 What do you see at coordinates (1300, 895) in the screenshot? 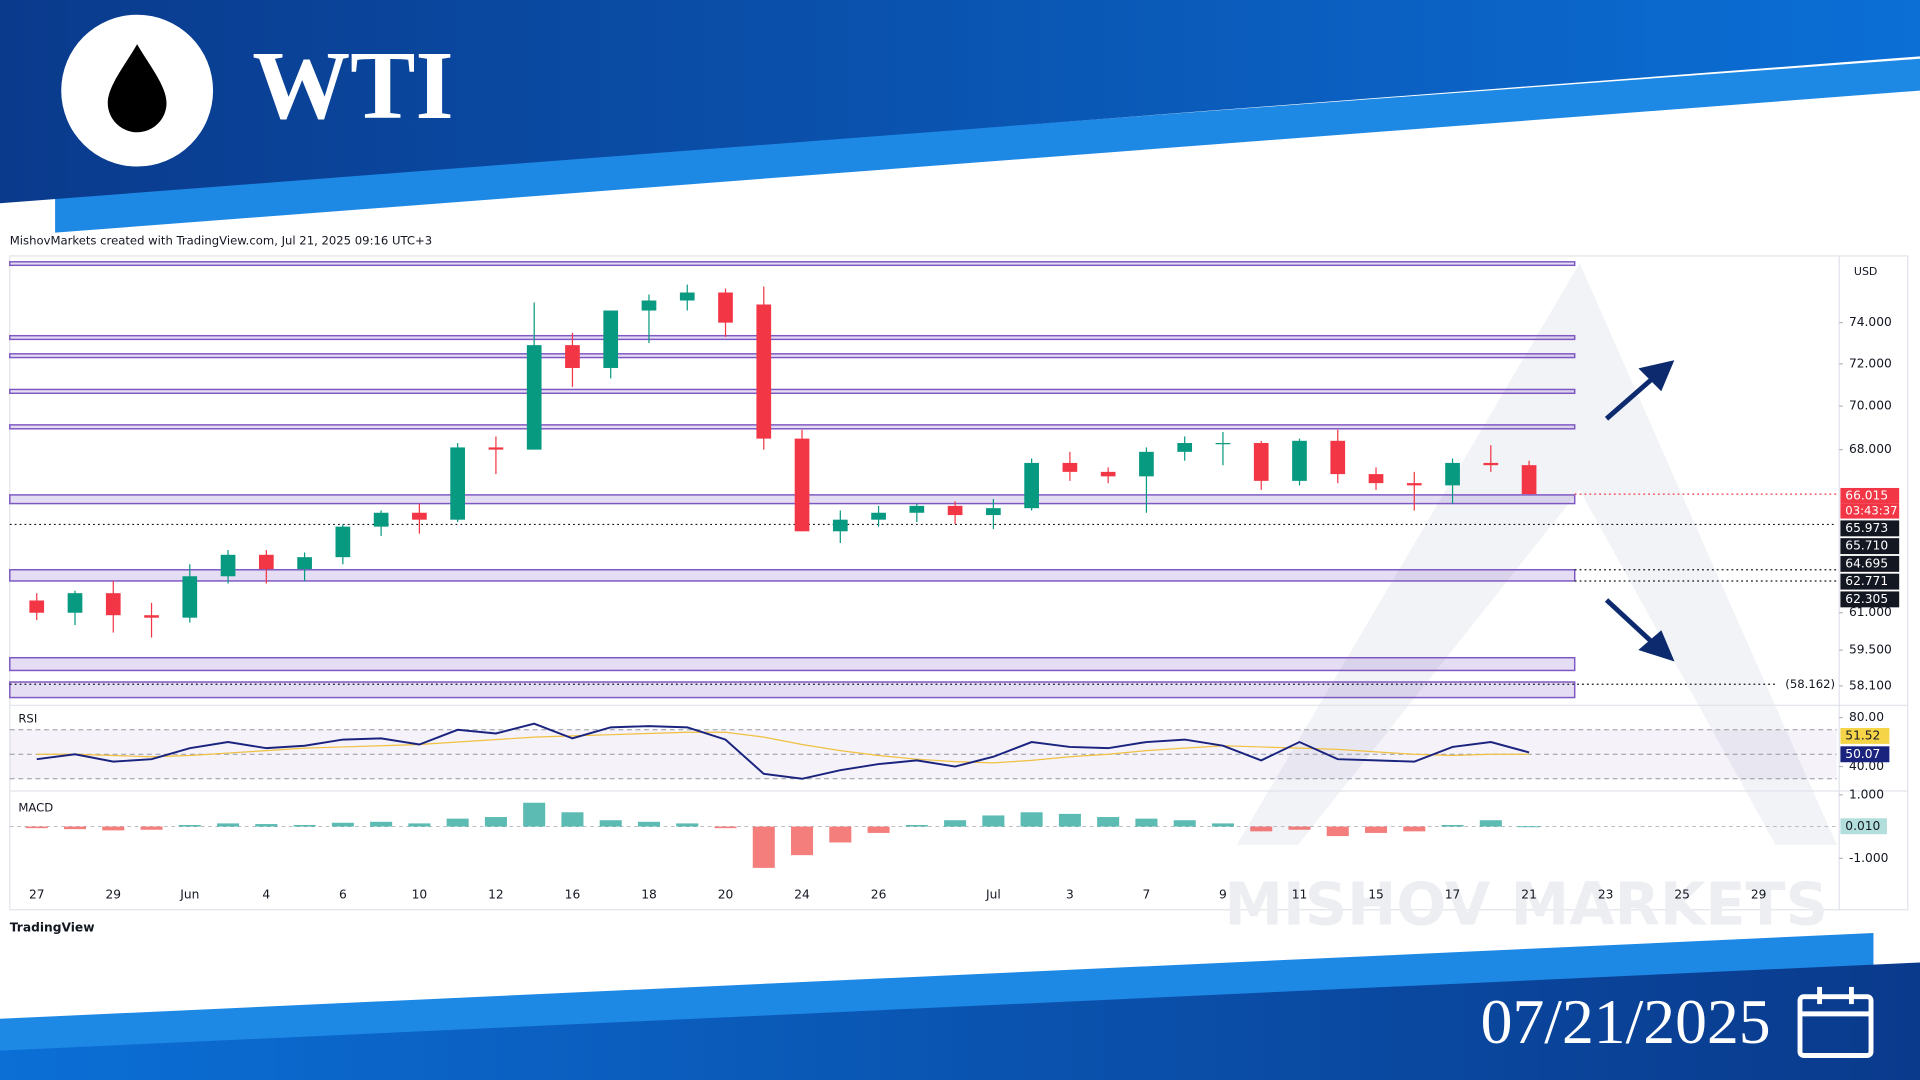
I see `x-tick-label: 11` at bounding box center [1300, 895].